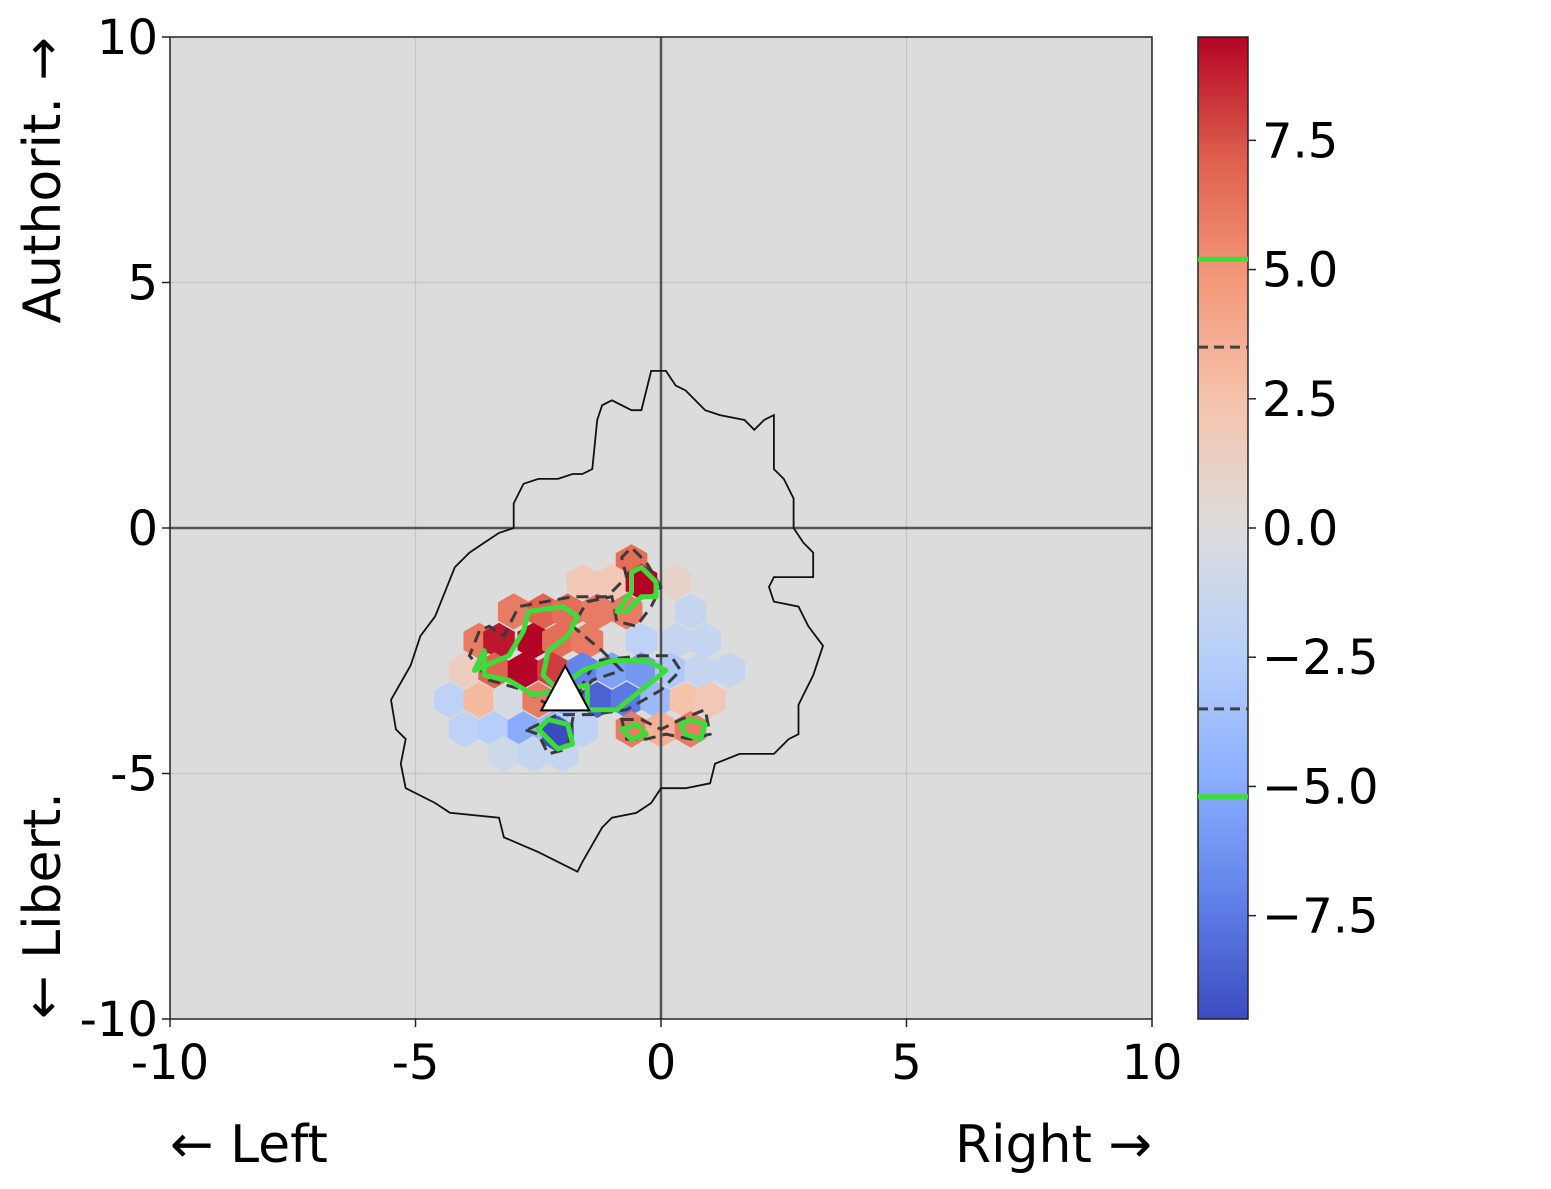  What do you see at coordinates (1223, 528) in the screenshot?
I see `colorbar-bar` at bounding box center [1223, 528].